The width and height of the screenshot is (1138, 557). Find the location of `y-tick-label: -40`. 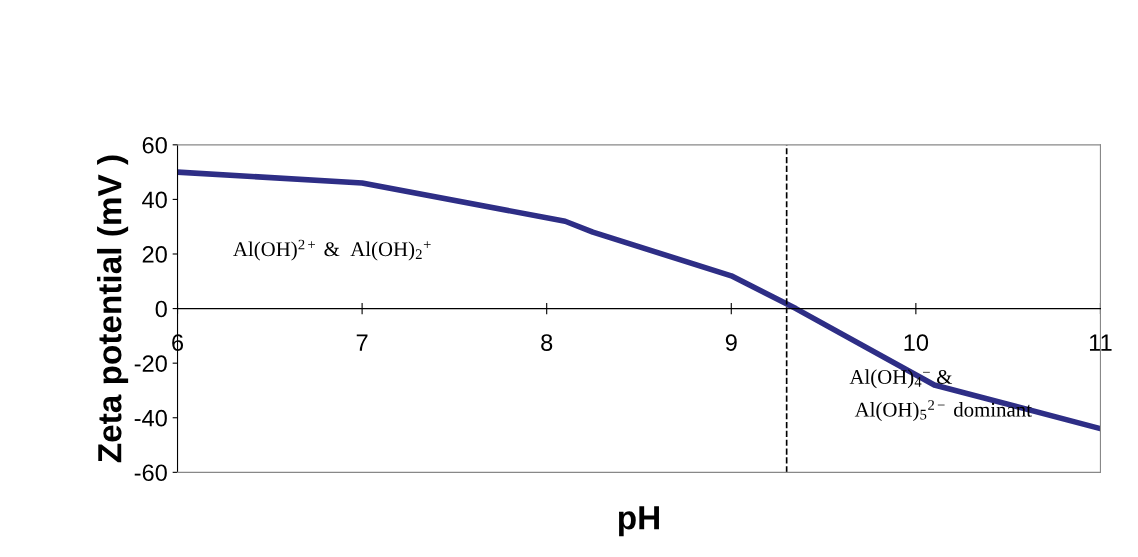

y-tick-label: -40 is located at coordinates (150, 418).